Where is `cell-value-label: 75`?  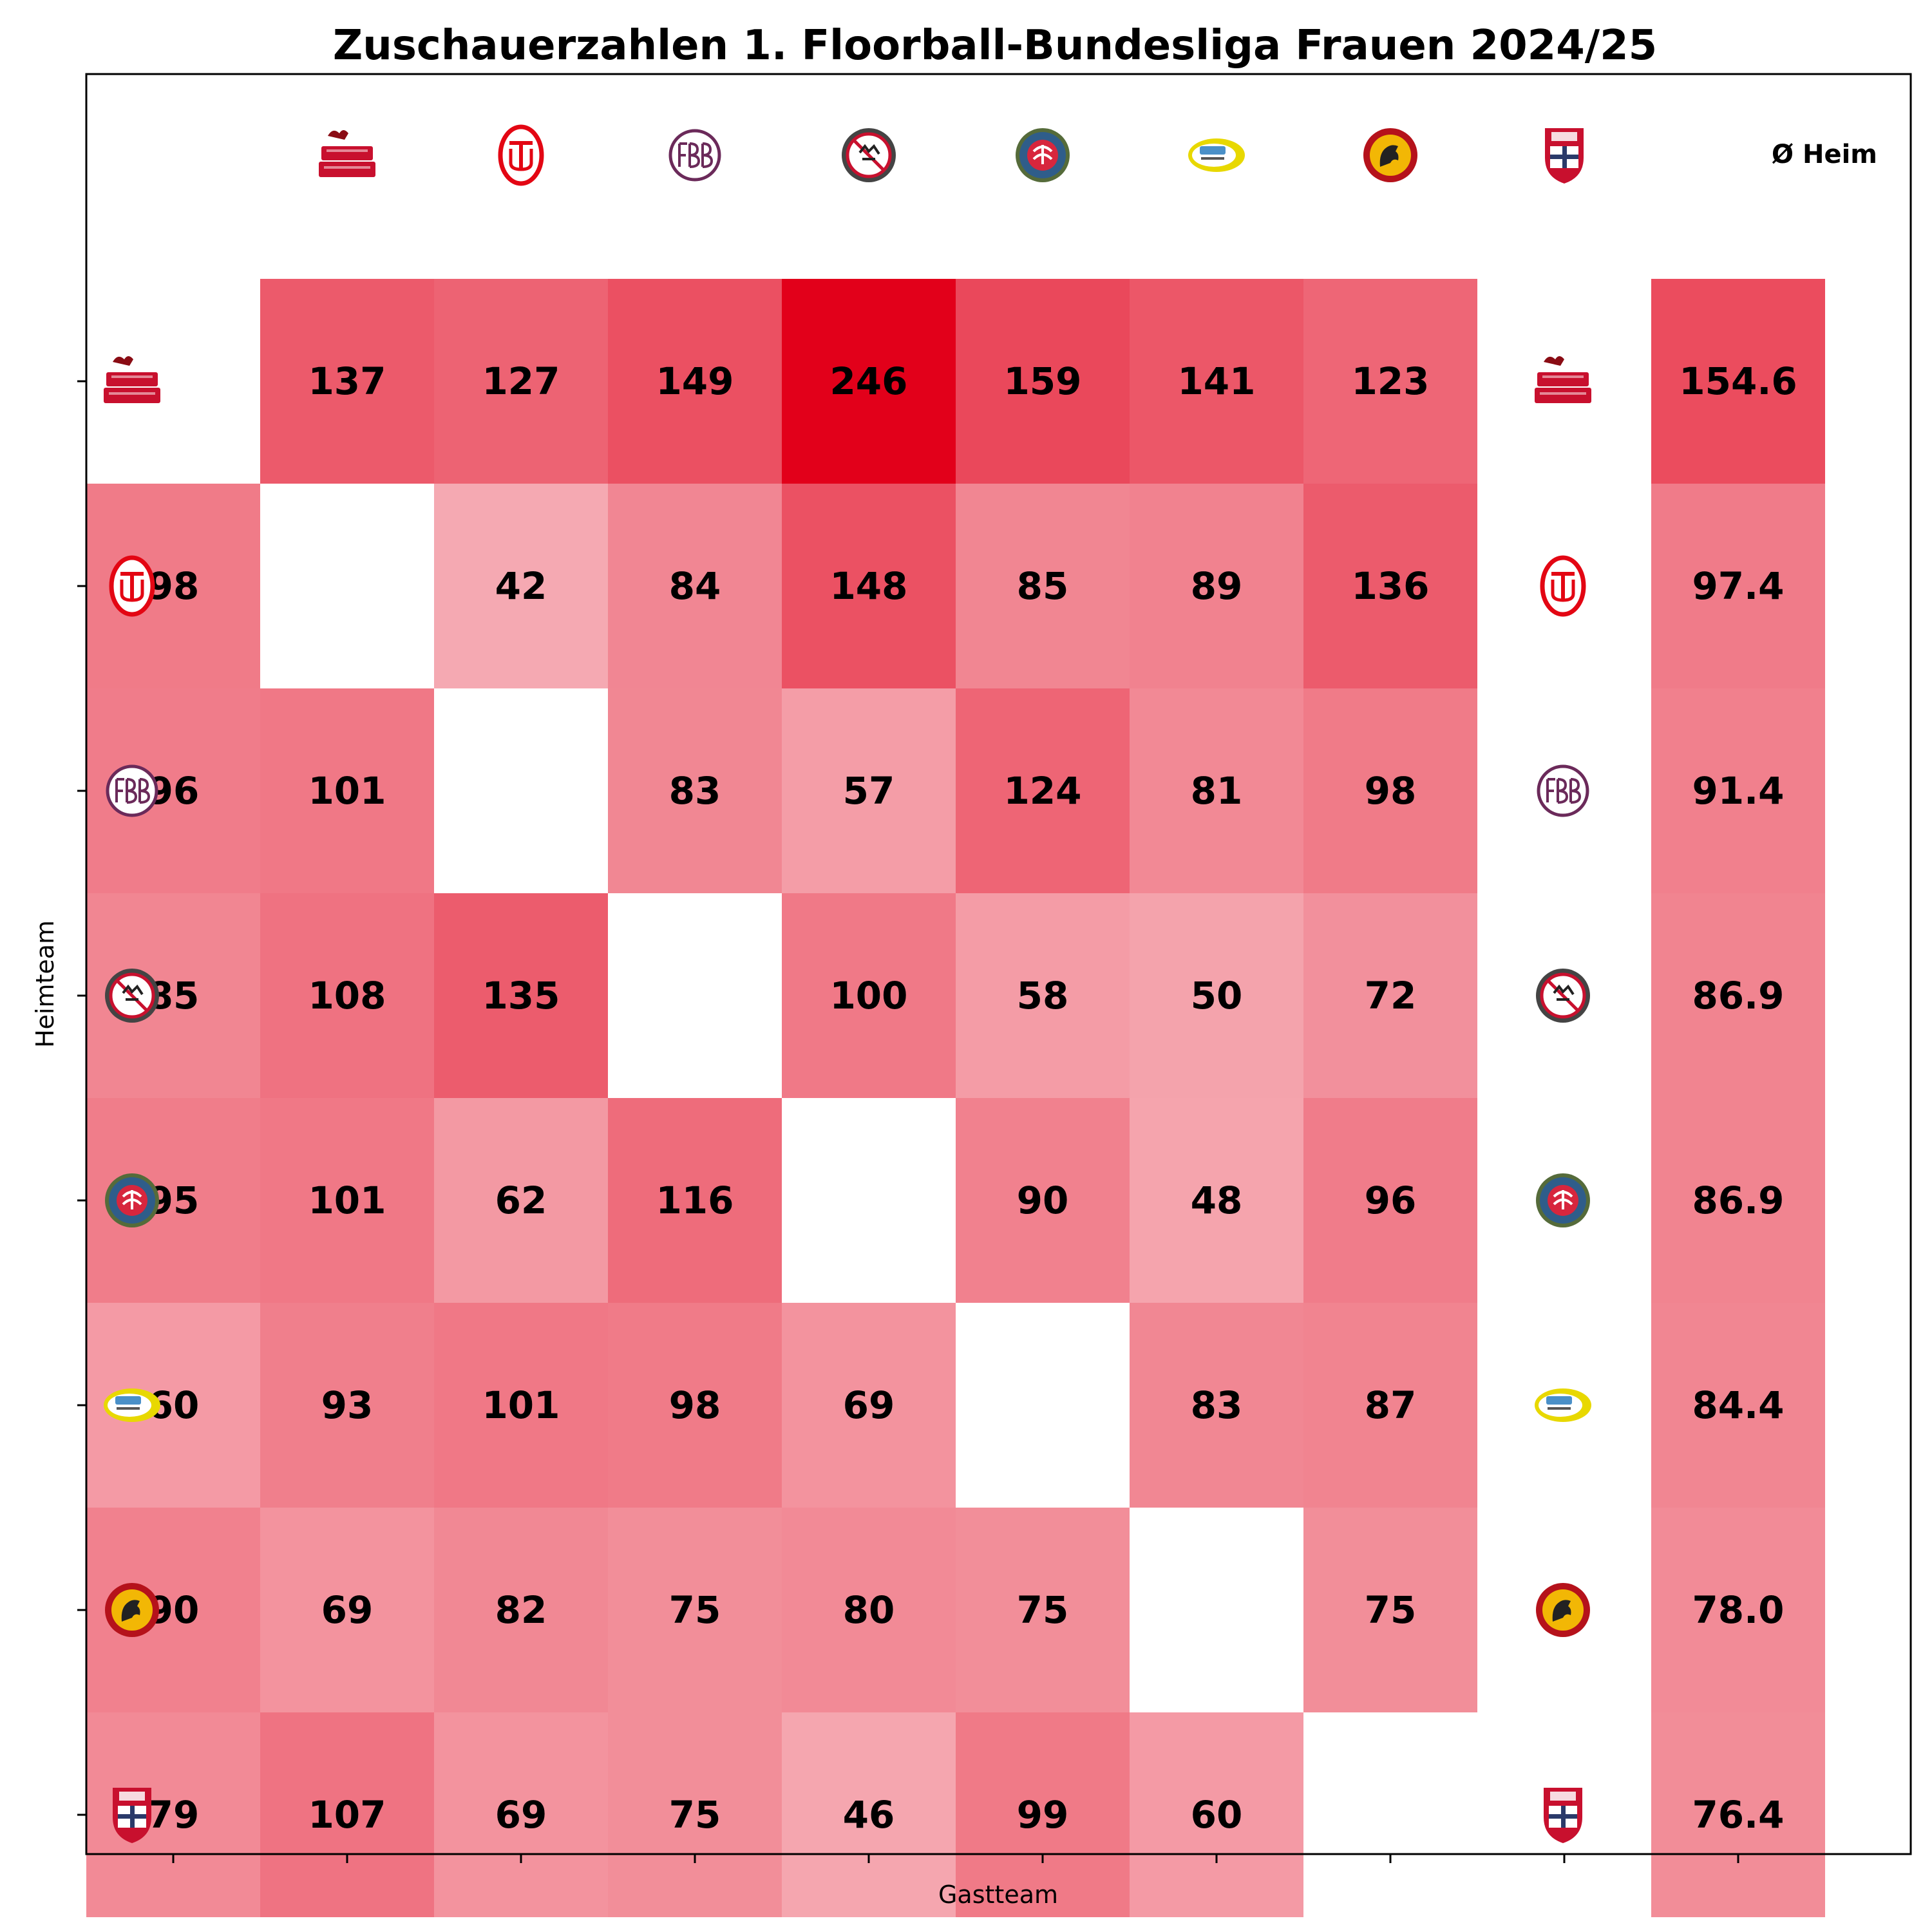
cell-value-label: 75 is located at coordinates (1391, 1610).